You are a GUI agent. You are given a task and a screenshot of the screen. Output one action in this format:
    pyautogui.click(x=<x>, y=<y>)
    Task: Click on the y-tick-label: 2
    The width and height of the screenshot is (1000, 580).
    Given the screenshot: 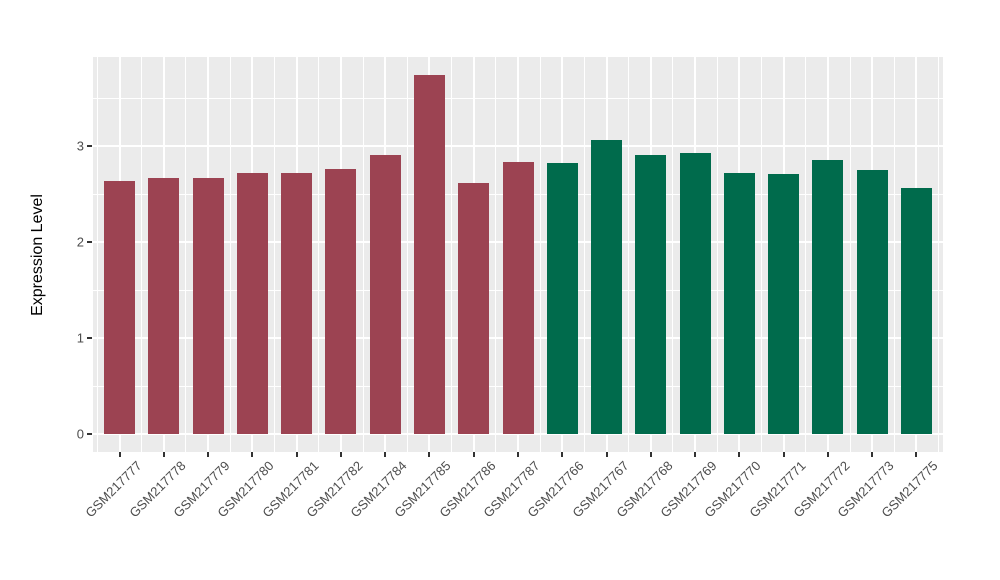 What is the action you would take?
    pyautogui.click(x=80, y=242)
    